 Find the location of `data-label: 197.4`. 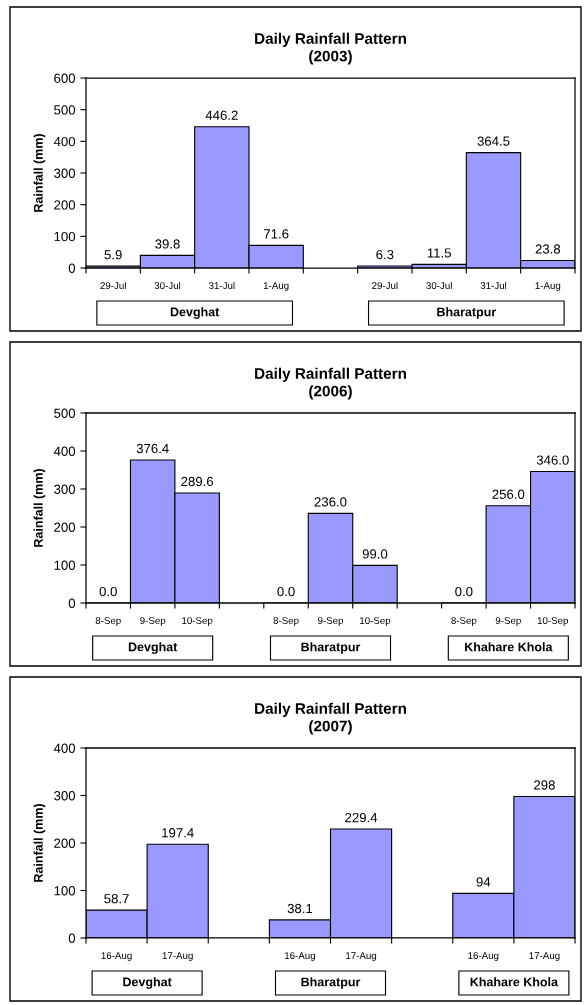

data-label: 197.4 is located at coordinates (178, 833).